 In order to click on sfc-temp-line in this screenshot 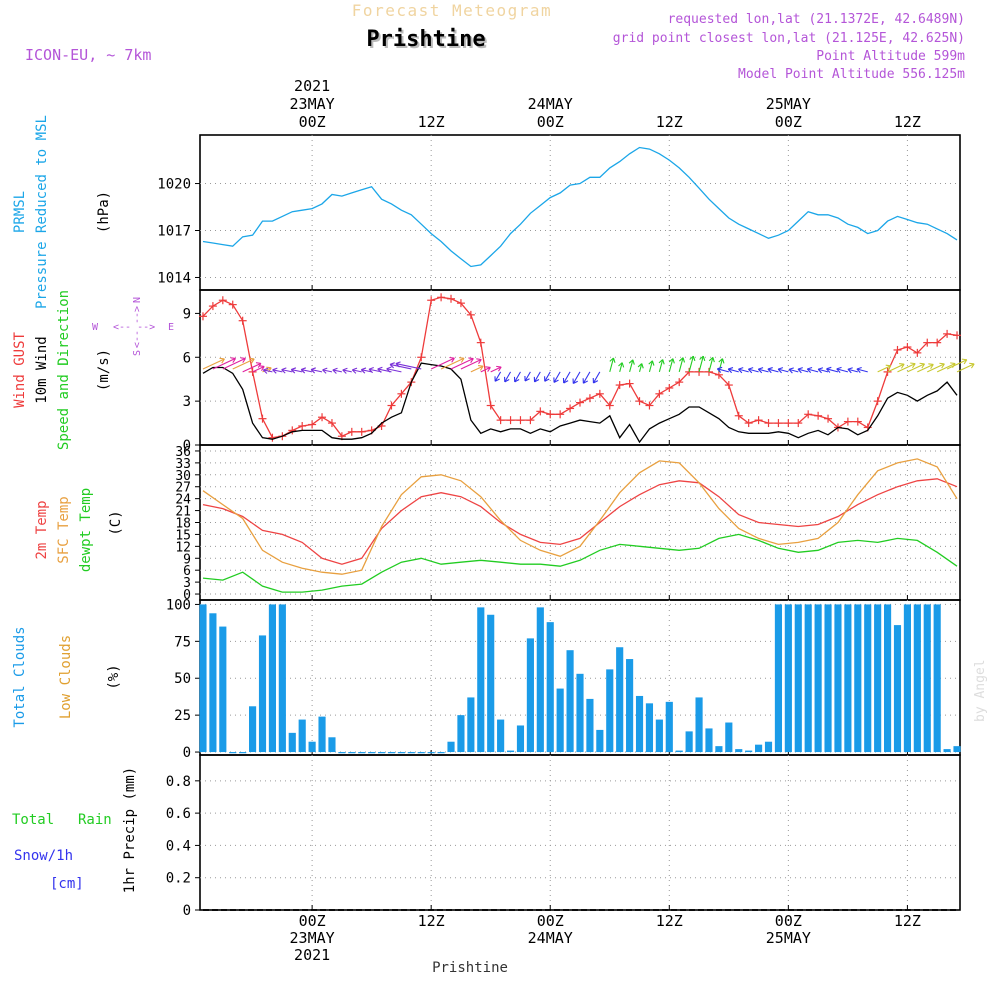, I will do `click(580, 516)`.